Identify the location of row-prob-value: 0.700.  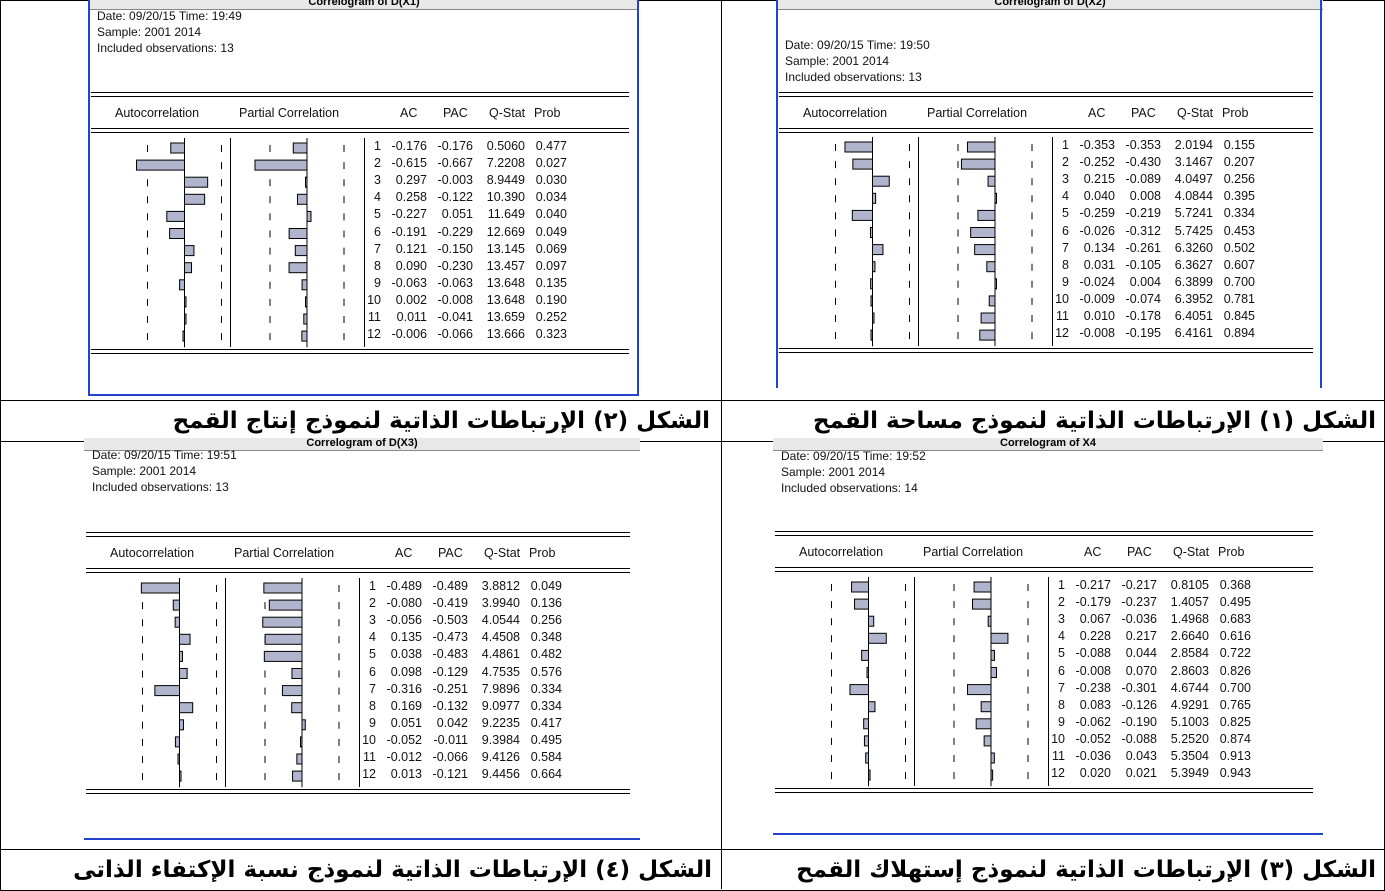
(1239, 281).